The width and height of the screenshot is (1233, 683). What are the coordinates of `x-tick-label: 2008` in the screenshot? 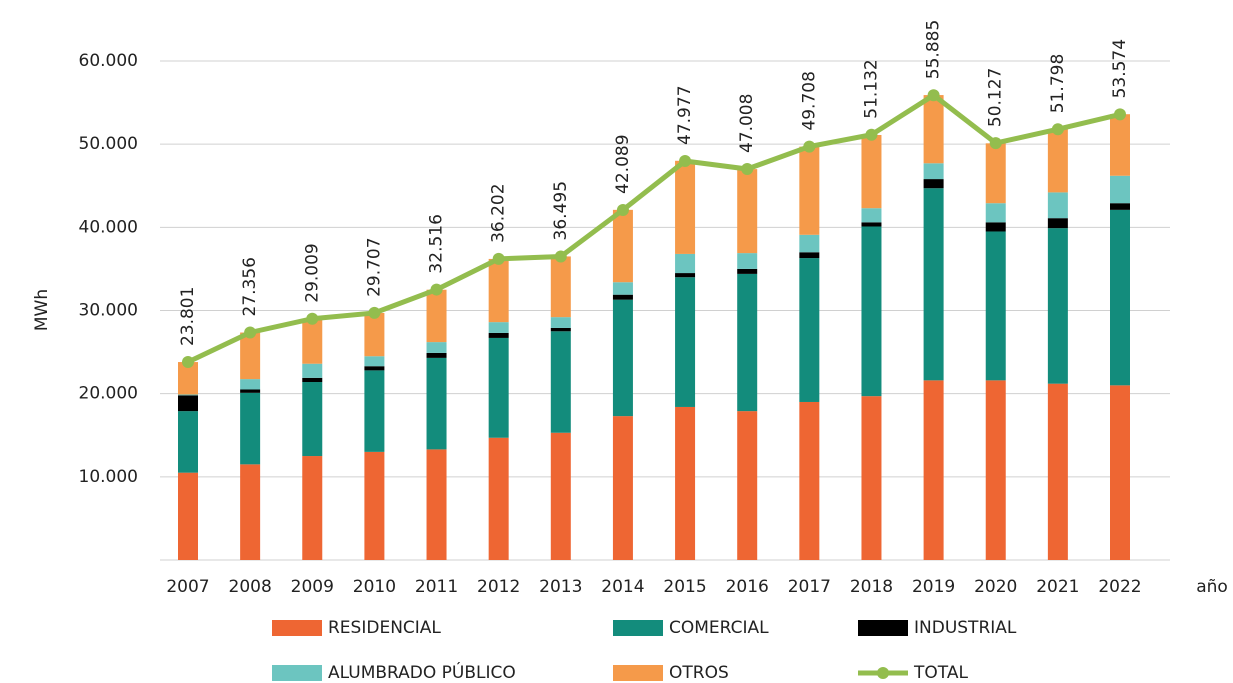 It's located at (250, 587).